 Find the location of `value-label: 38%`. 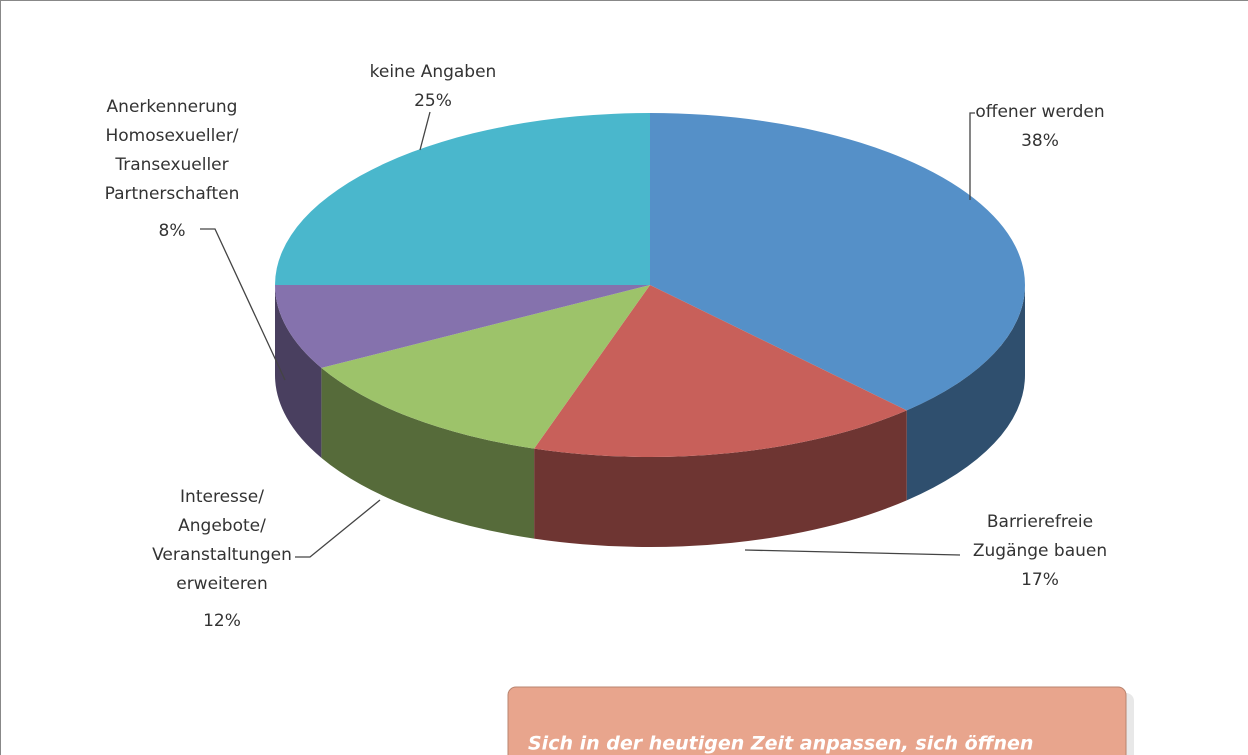

value-label: 38% is located at coordinates (1040, 141).